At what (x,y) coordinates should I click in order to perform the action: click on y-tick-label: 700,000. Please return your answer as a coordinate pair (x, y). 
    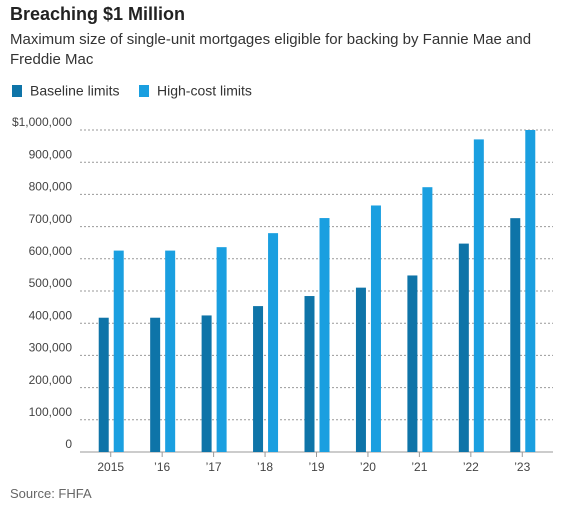
    Looking at the image, I should click on (51, 219).